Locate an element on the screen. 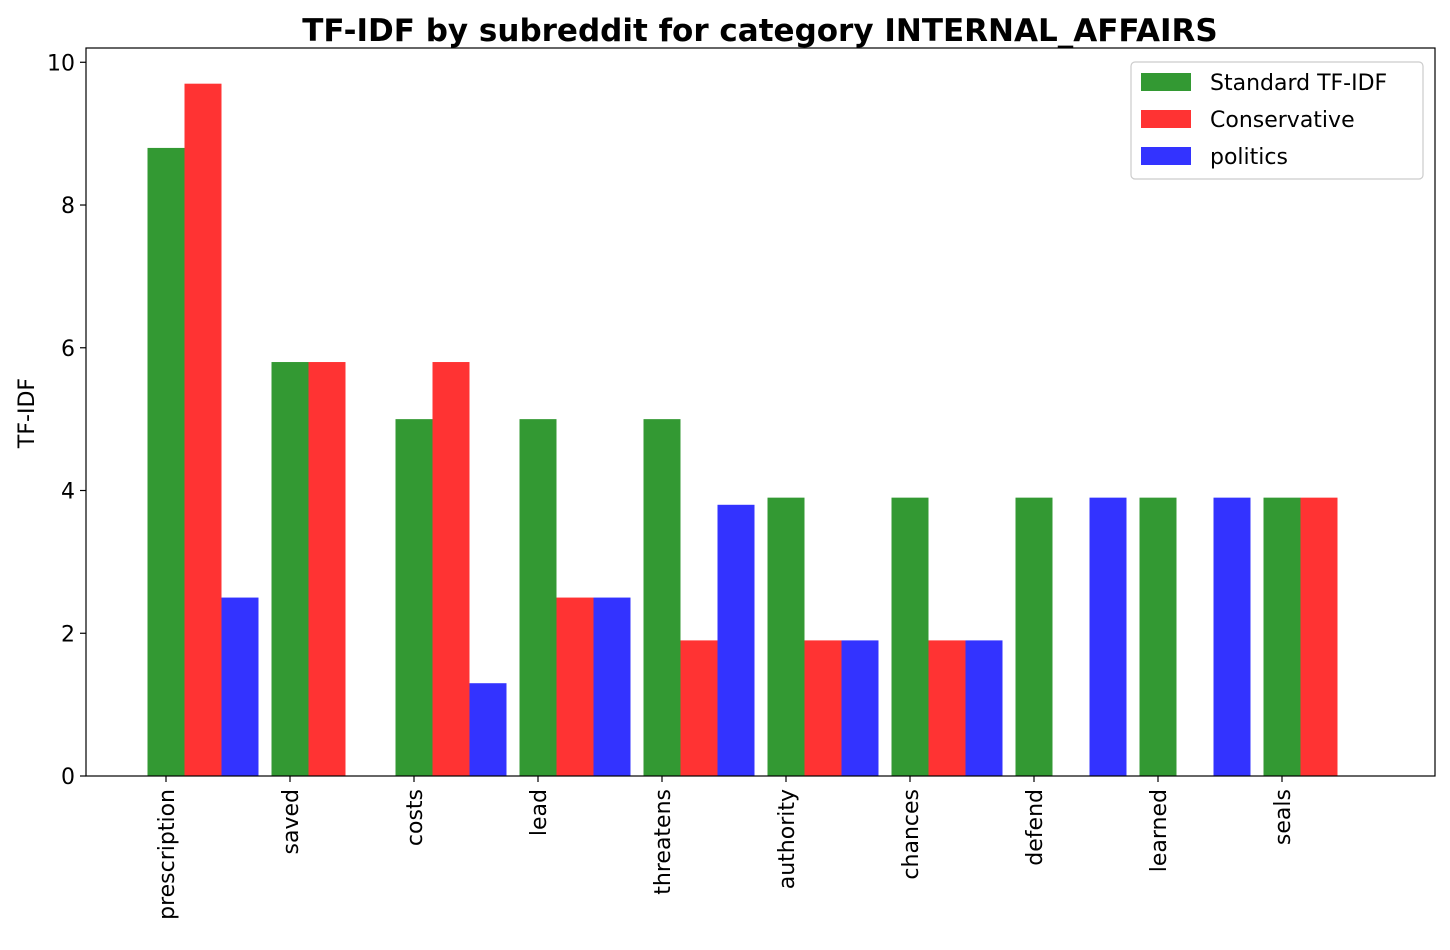 The height and width of the screenshot is (950, 1450). bar-threatens-standard-tf-idf is located at coordinates (662, 597).